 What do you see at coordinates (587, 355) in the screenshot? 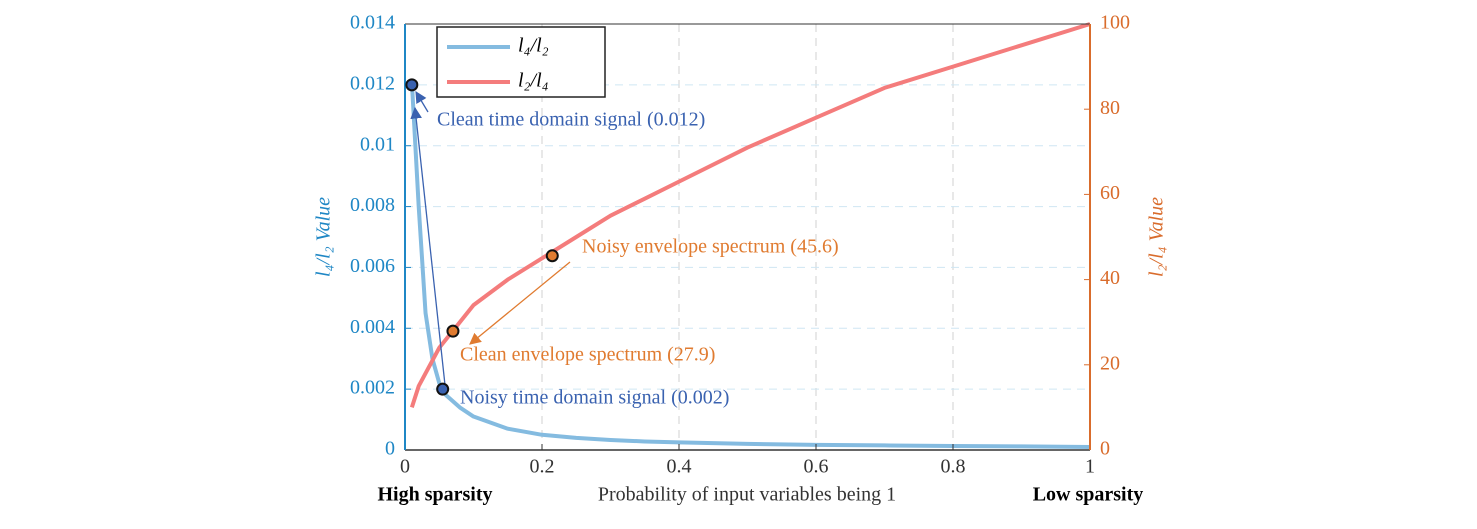
I see `annotation-text: Clean envelope spectrum (27.9)` at bounding box center [587, 355].